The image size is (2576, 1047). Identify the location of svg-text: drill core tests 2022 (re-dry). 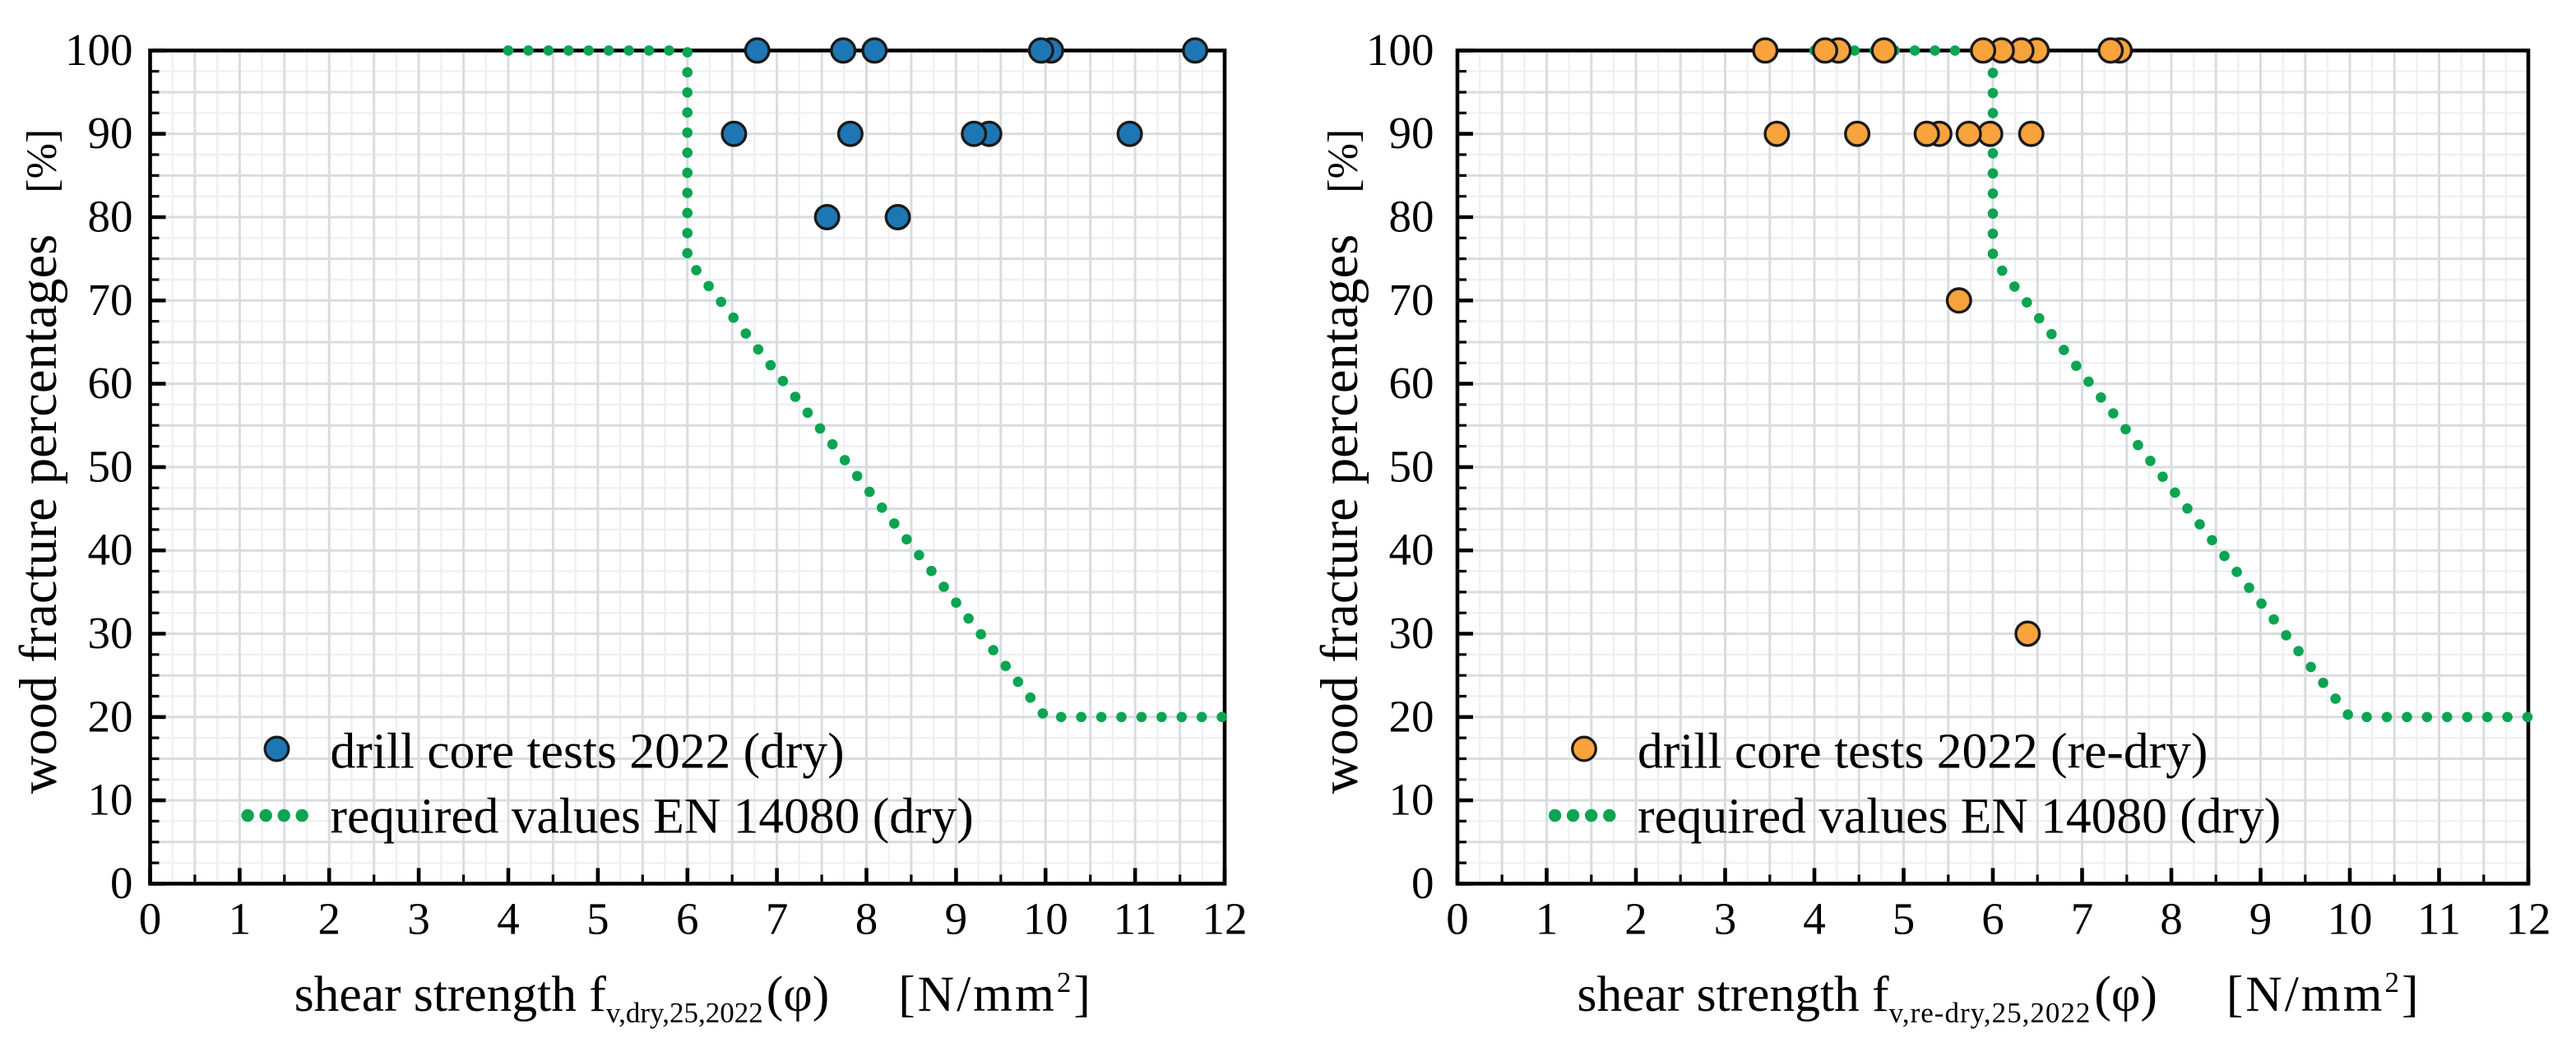
(1923, 752).